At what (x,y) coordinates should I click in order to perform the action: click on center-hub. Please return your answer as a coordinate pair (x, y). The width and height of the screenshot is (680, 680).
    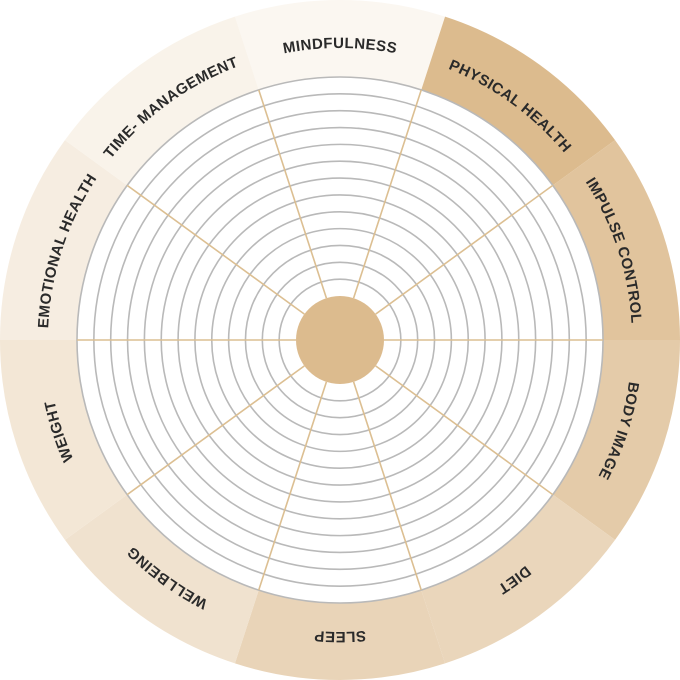
    Looking at the image, I should click on (340, 340).